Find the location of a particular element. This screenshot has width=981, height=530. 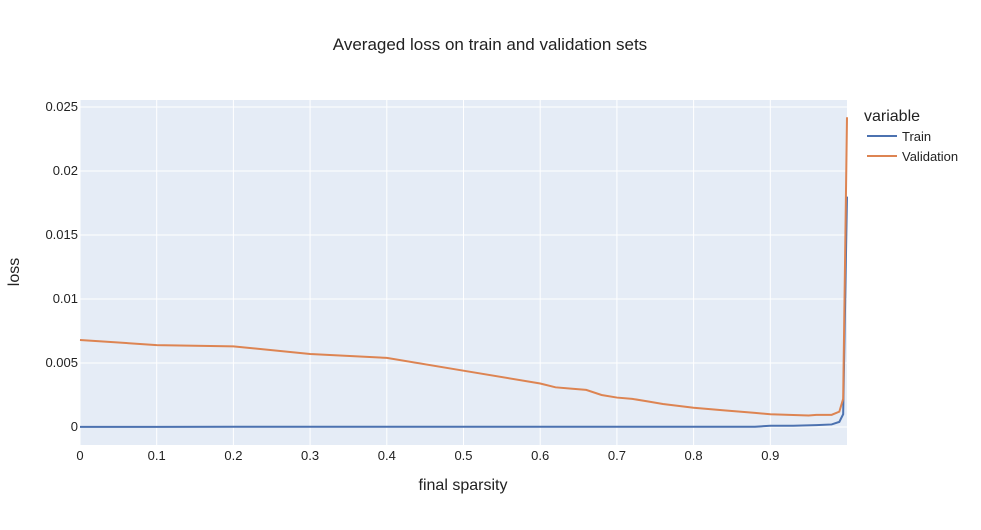

x-tick-label: 0.8 is located at coordinates (694, 455).